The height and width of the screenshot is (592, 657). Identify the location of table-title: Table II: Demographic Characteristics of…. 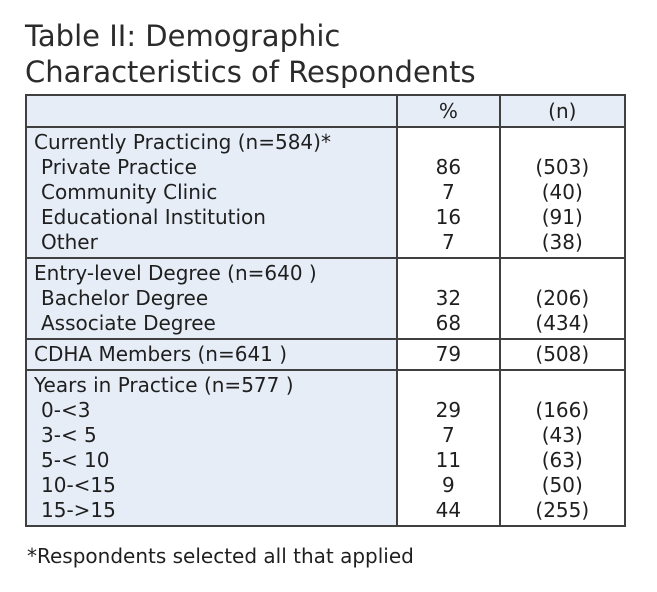
(341, 54).